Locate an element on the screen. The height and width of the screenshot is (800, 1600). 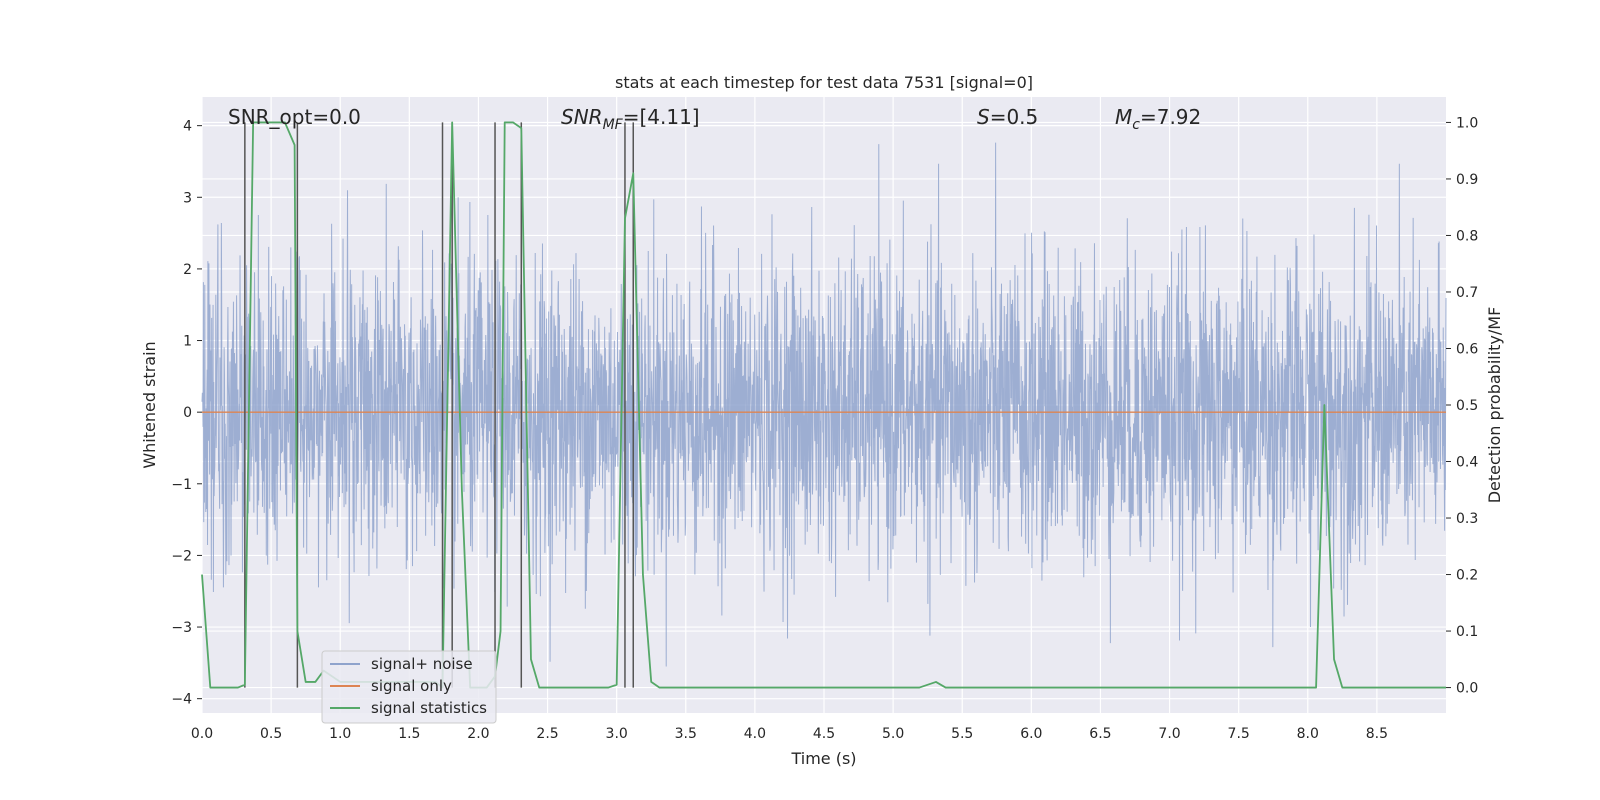
y2-tick-label-0: 0.0 is located at coordinates (1467, 689).